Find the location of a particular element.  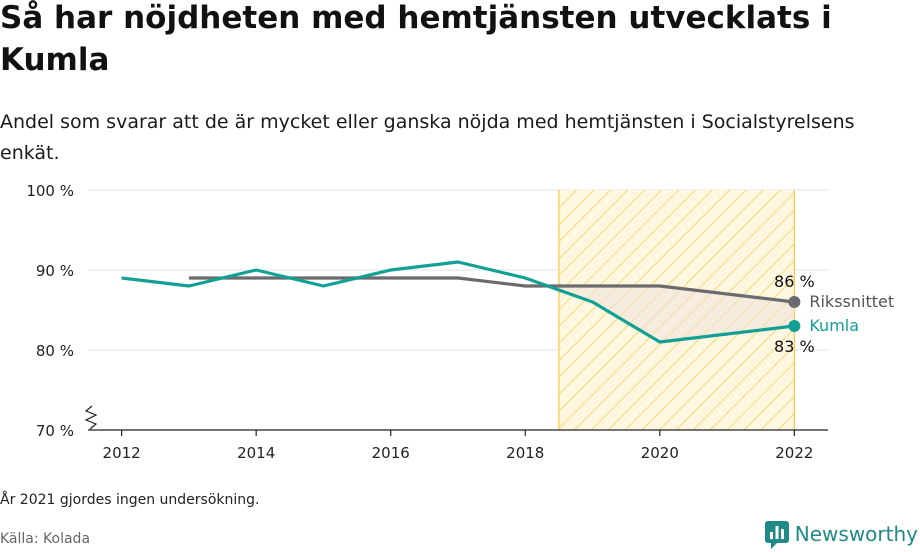

series-value-label: 86 % is located at coordinates (794, 281).